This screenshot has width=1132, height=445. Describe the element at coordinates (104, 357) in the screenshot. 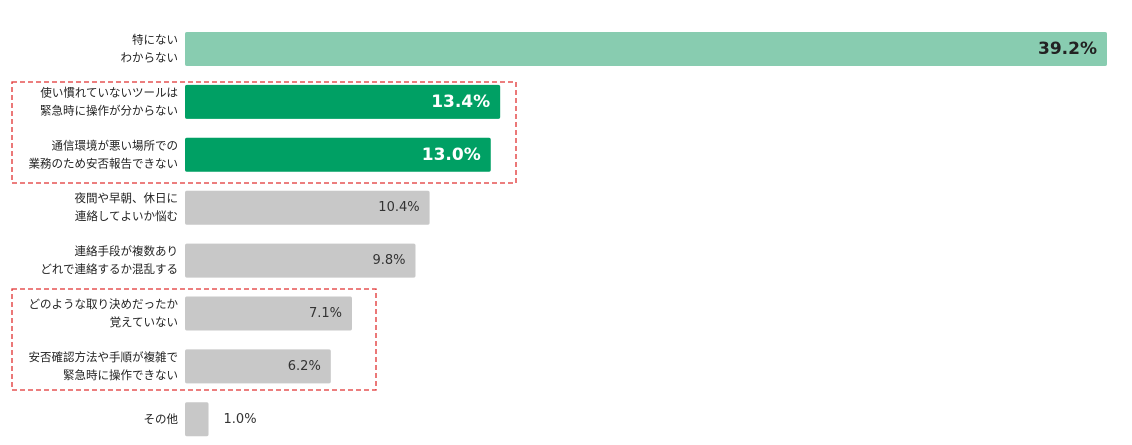

I see `category-label: 安否確認方法や手順が複雑で` at that location.